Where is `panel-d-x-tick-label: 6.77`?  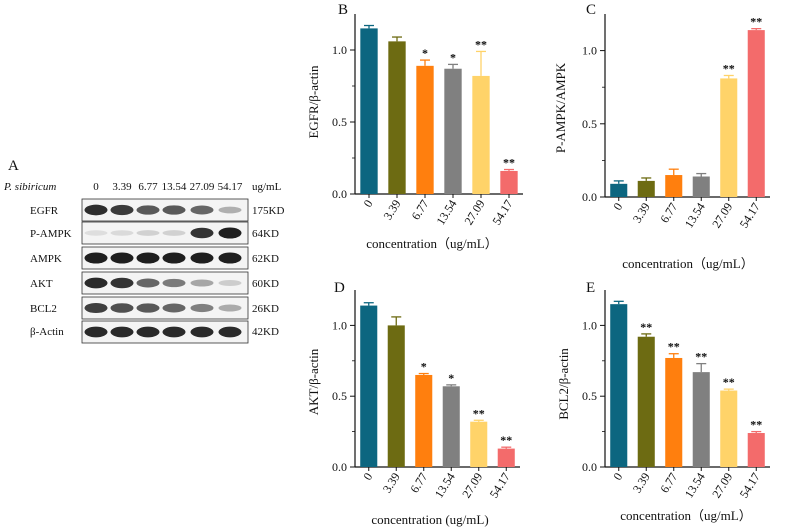 panel-d-x-tick-label: 6.77 is located at coordinates (418, 482).